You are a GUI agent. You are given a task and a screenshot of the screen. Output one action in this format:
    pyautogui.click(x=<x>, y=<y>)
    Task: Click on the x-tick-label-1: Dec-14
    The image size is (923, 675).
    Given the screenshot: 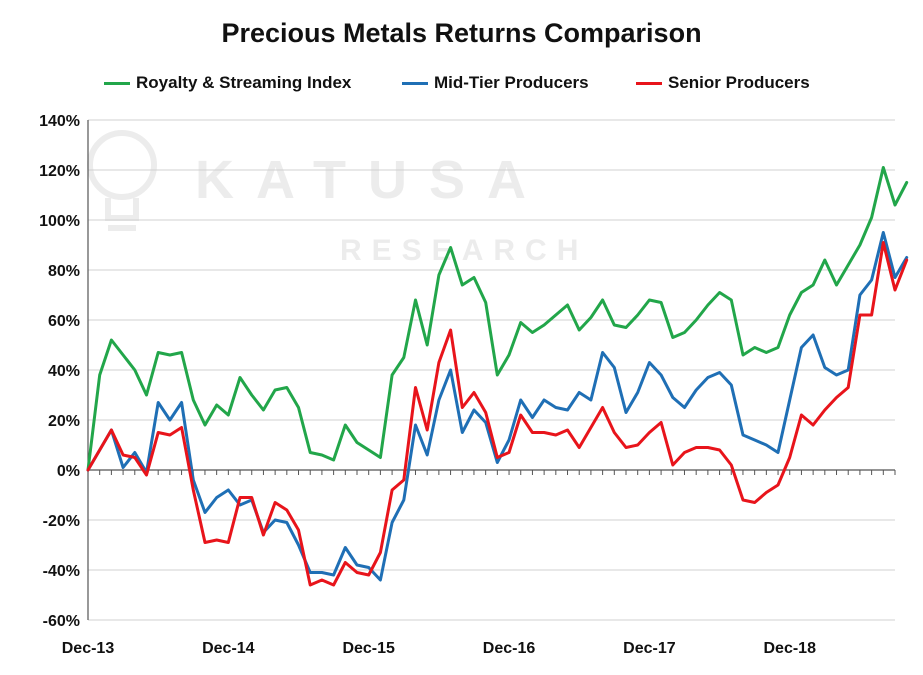 What is the action you would take?
    pyautogui.click(x=228, y=648)
    